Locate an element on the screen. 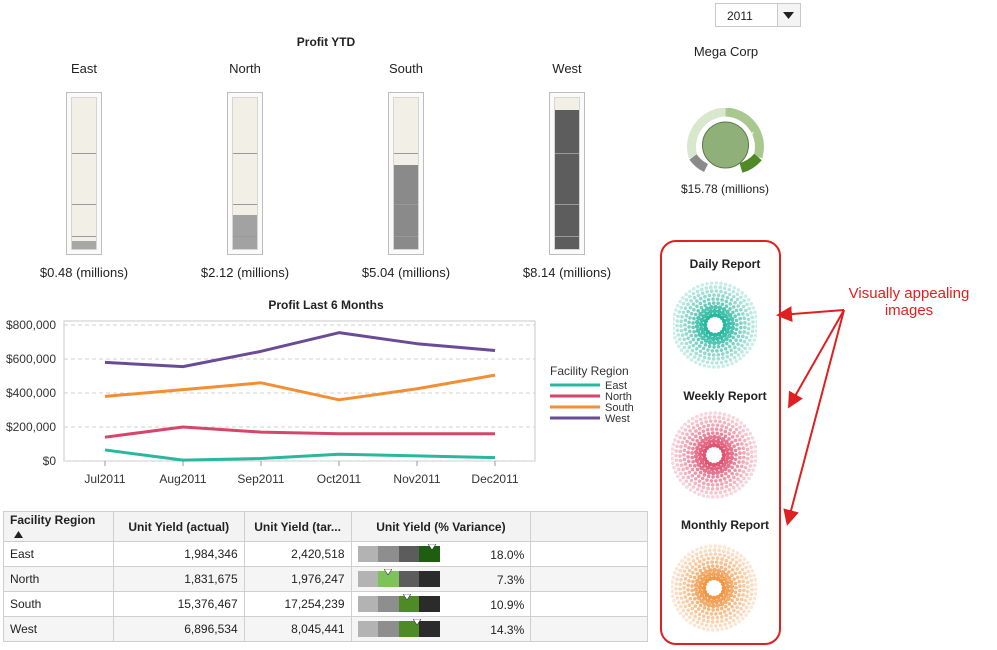 The height and width of the screenshot is (650, 997). table-row: West 6,896,534 8,045,441 14.3% is located at coordinates (325, 629).